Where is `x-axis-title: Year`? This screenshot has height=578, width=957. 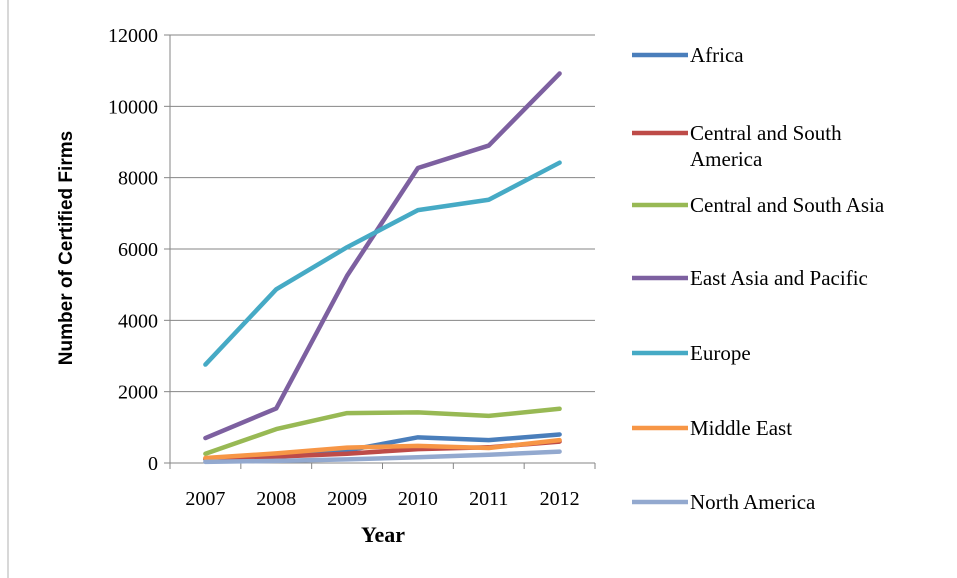 x-axis-title: Year is located at coordinates (383, 534).